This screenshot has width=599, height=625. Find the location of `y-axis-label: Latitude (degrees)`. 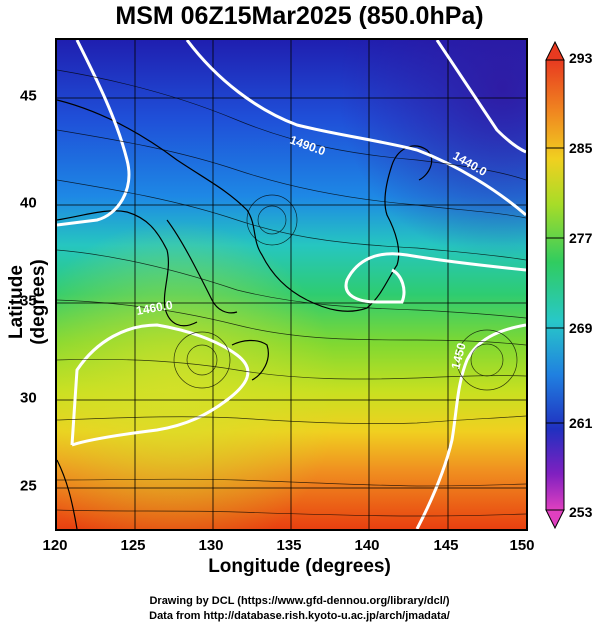

y-axis-label: Latitude (degrees) is located at coordinates (27, 302).